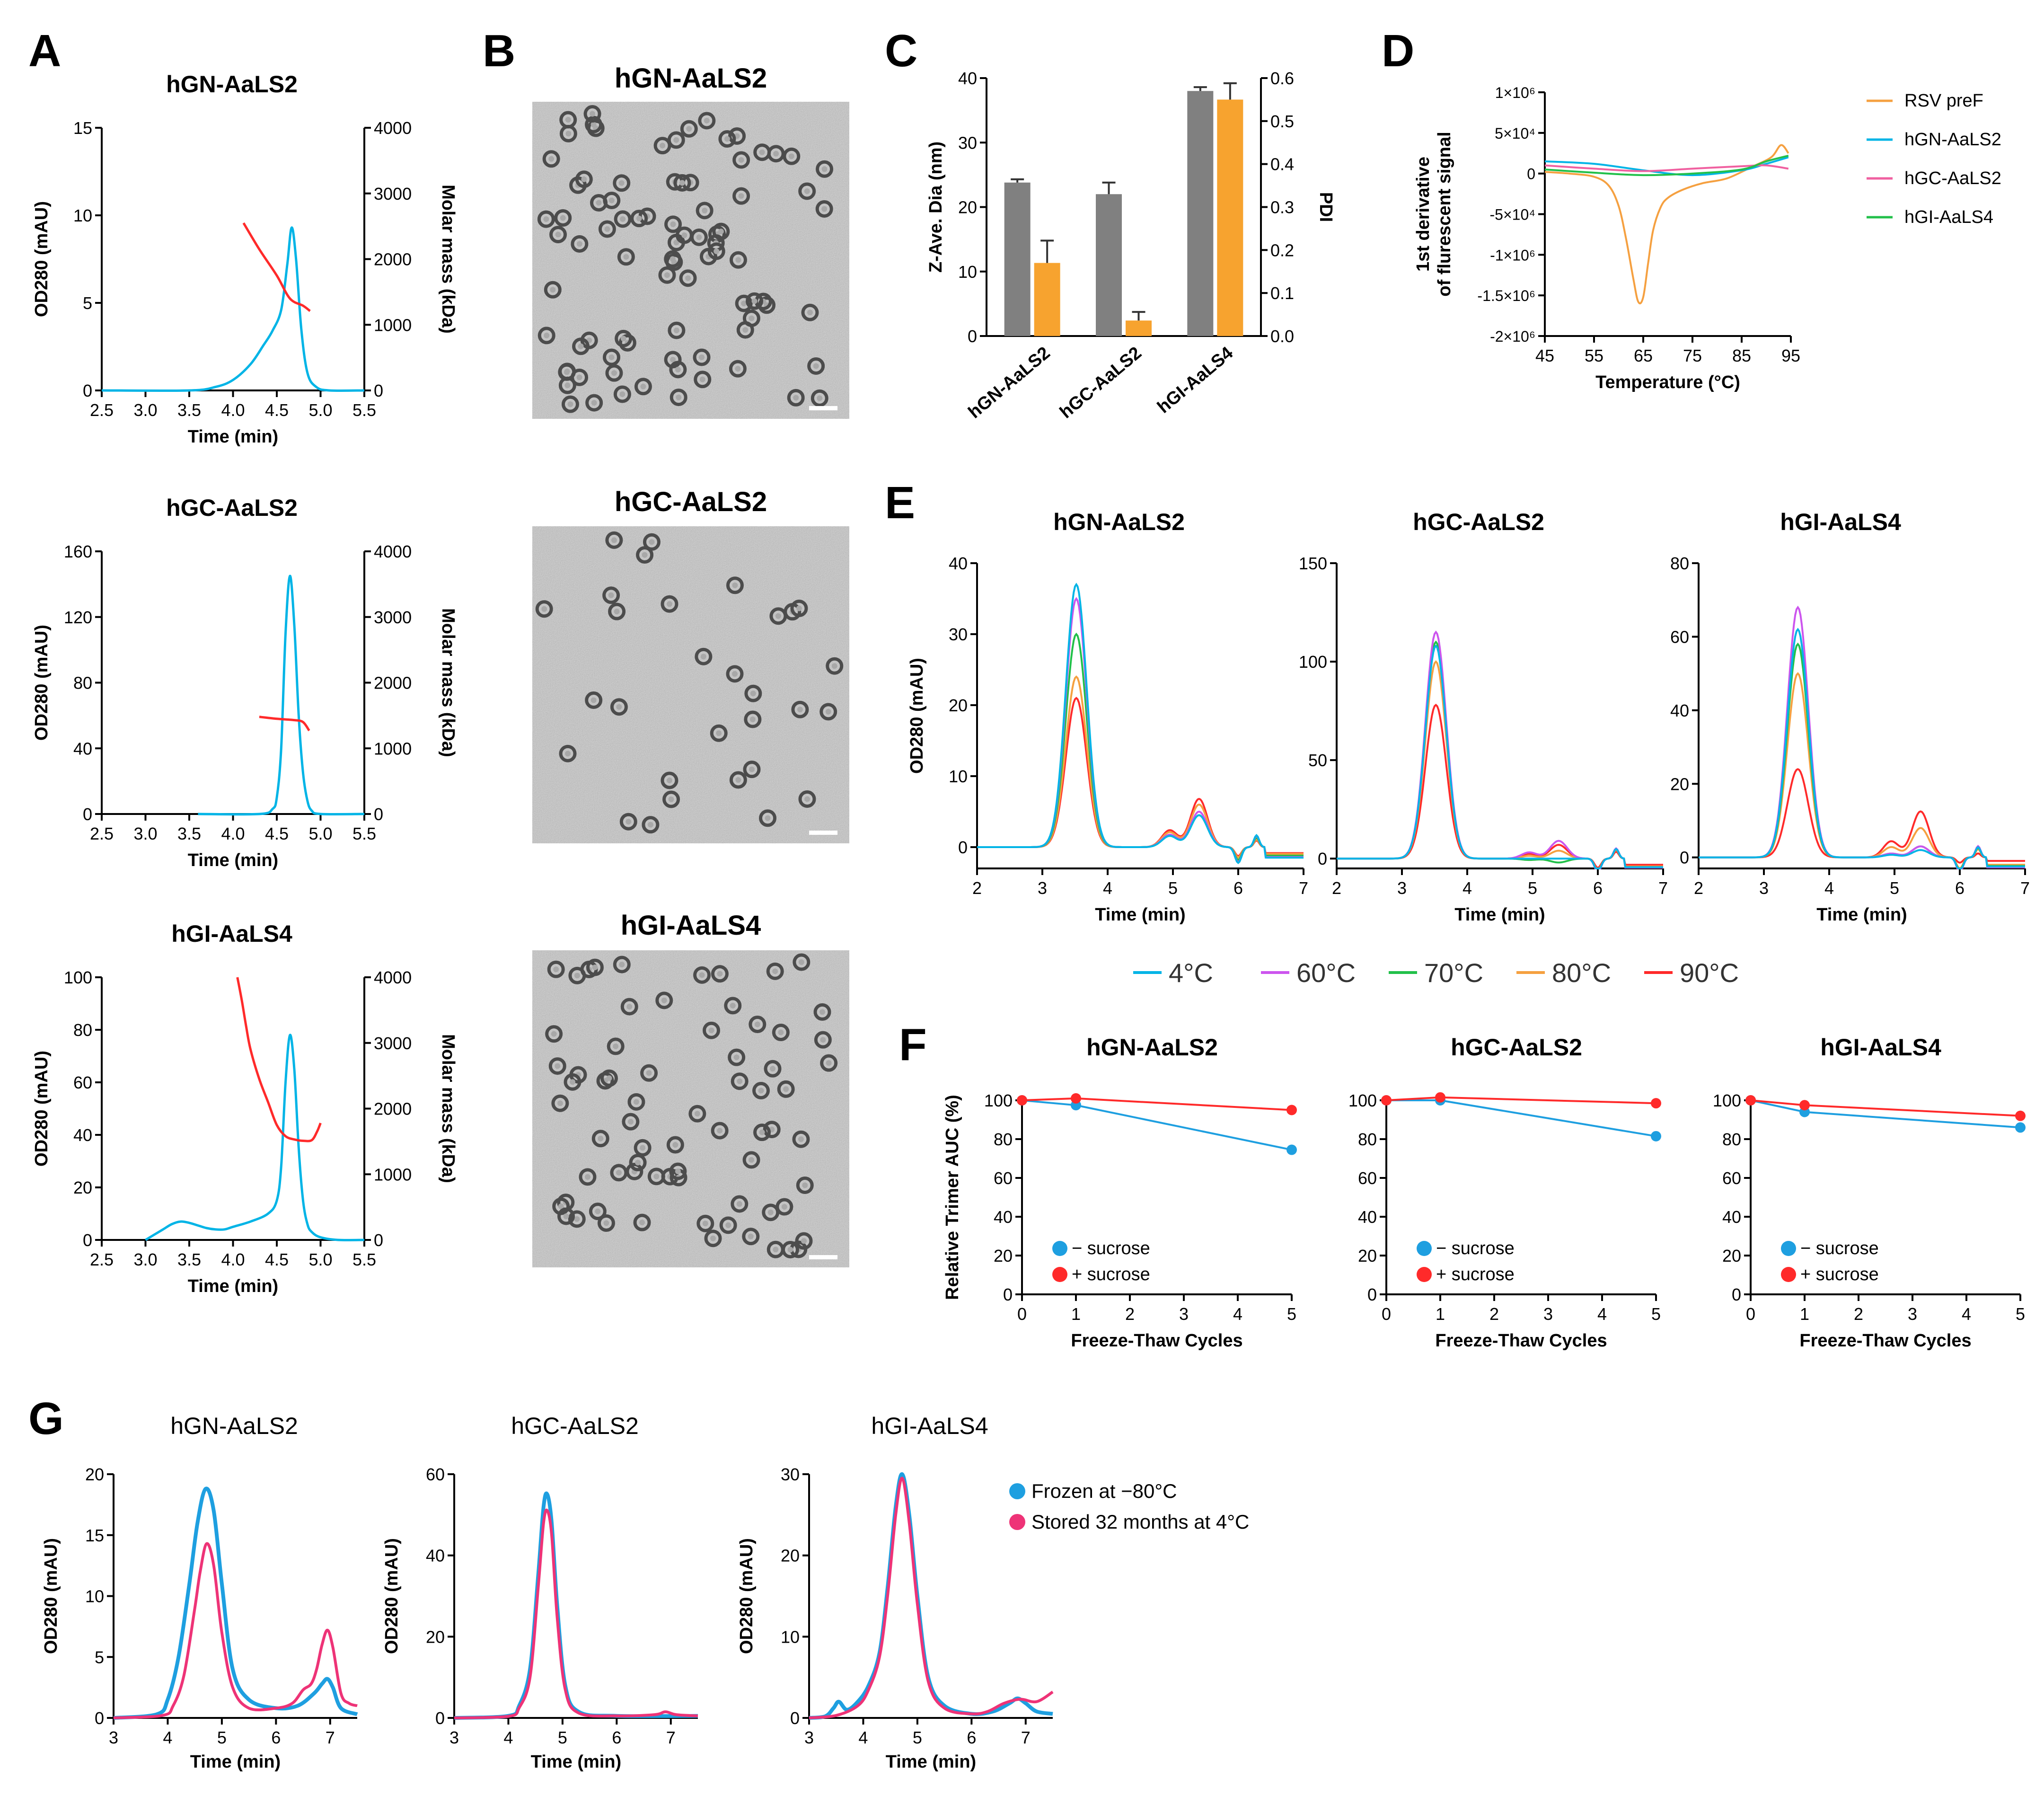 The height and width of the screenshot is (1805, 2044). What do you see at coordinates (277, 834) in the screenshot?
I see `x-tick-label: 4.5` at bounding box center [277, 834].